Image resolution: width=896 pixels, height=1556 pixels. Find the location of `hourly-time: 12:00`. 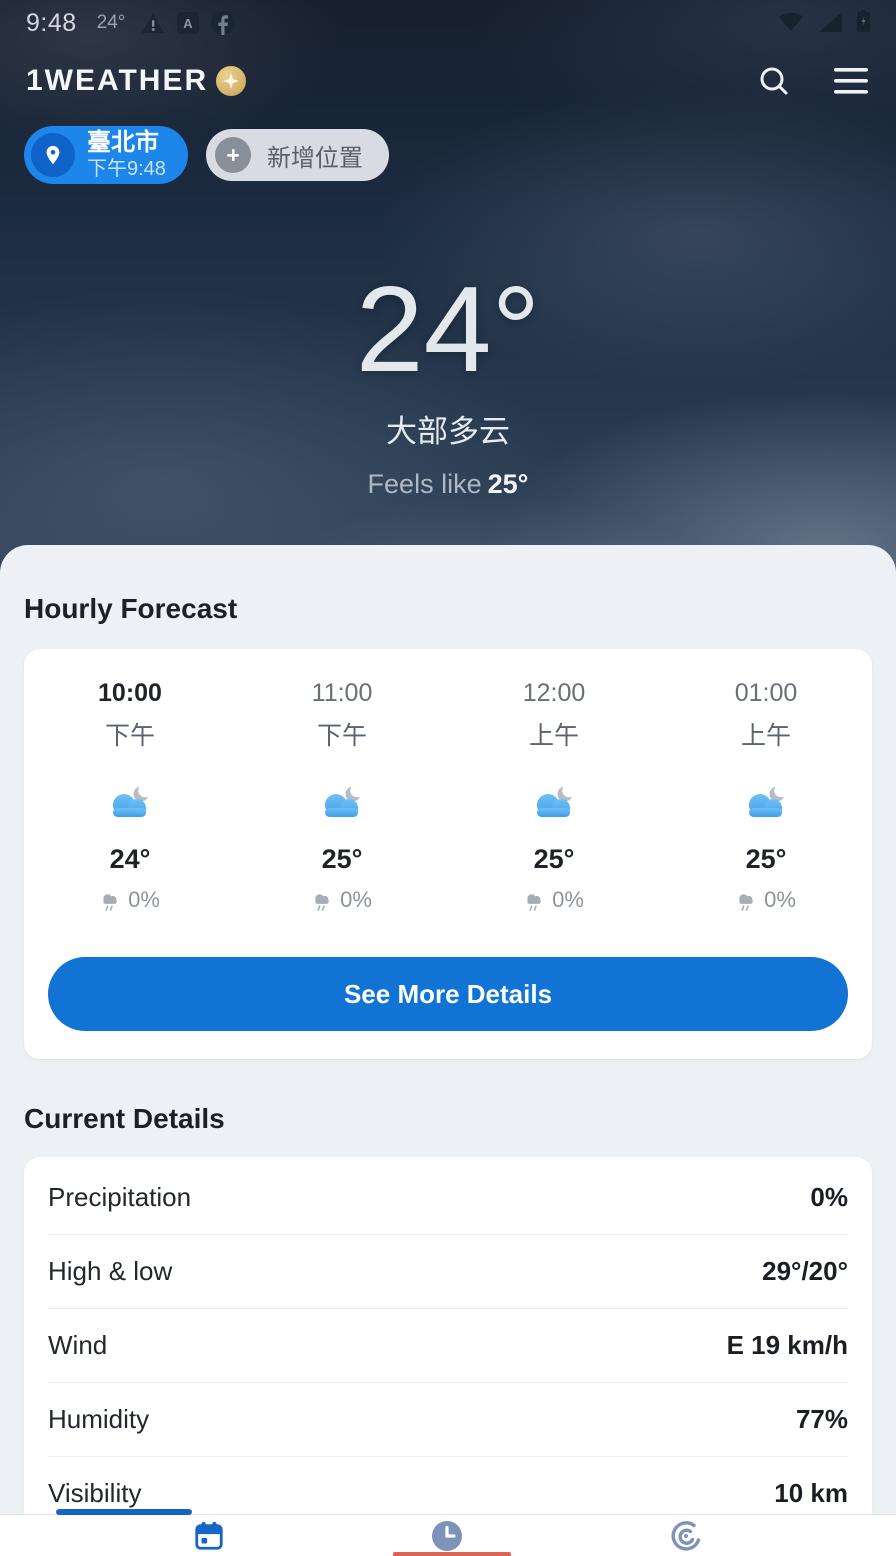

hourly-time: 12:00 is located at coordinates (554, 693).